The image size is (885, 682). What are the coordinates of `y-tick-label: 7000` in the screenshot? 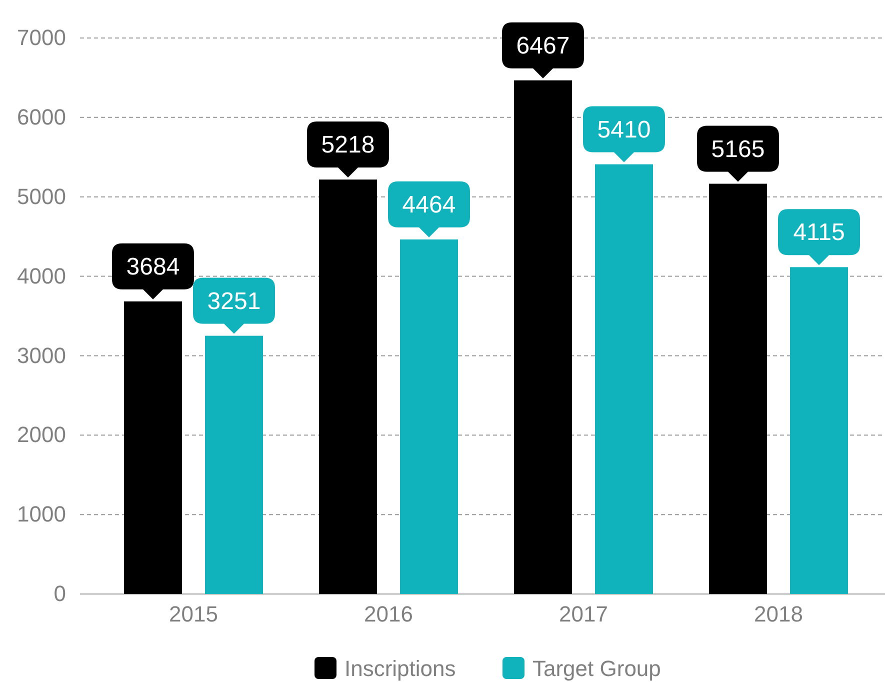 It's located at (41, 37).